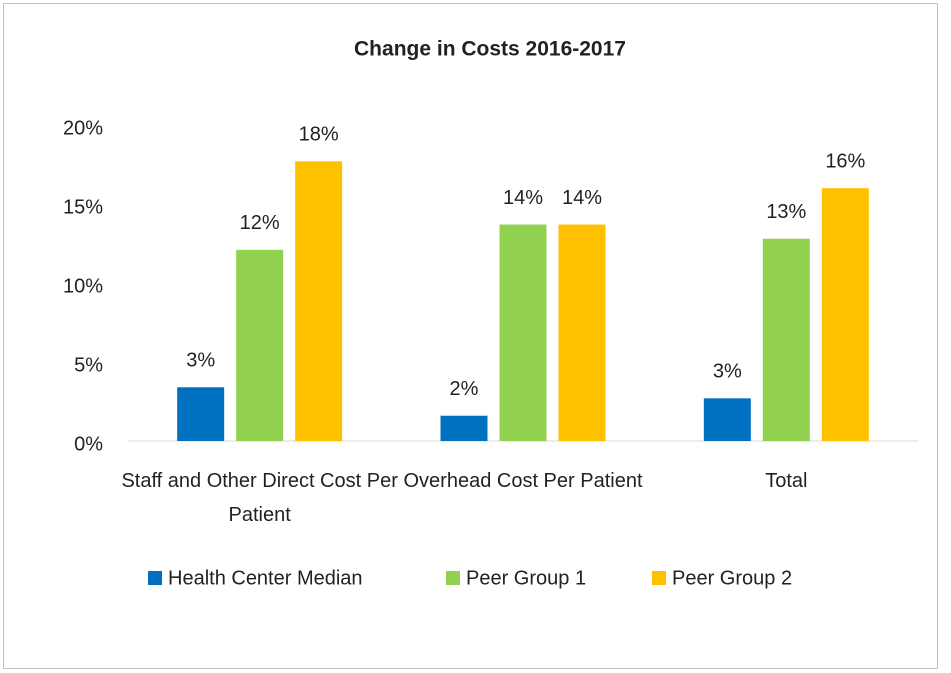  I want to click on data-label: 13%, so click(786, 212).